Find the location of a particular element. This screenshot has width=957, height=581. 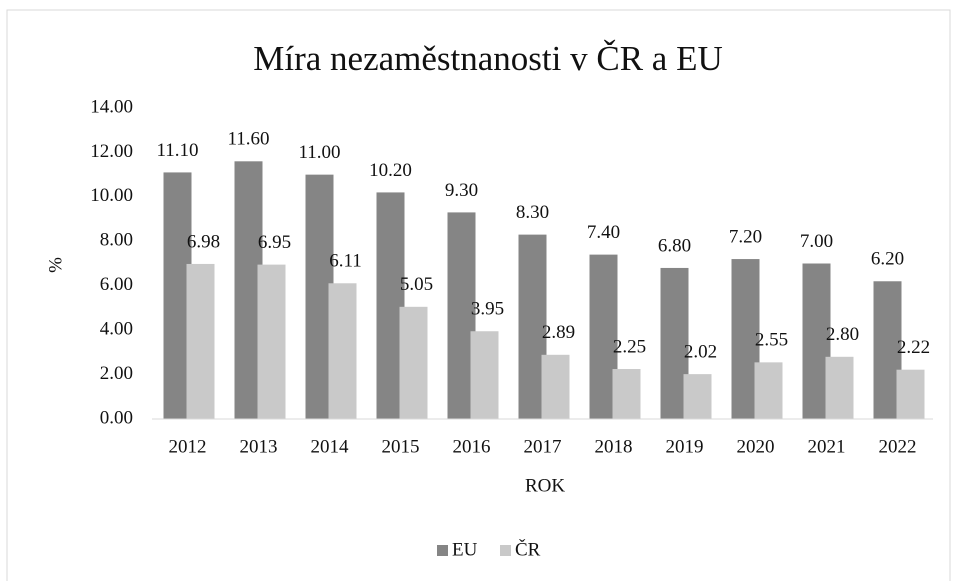

y-tick-label: 10.00 is located at coordinates (111, 195).